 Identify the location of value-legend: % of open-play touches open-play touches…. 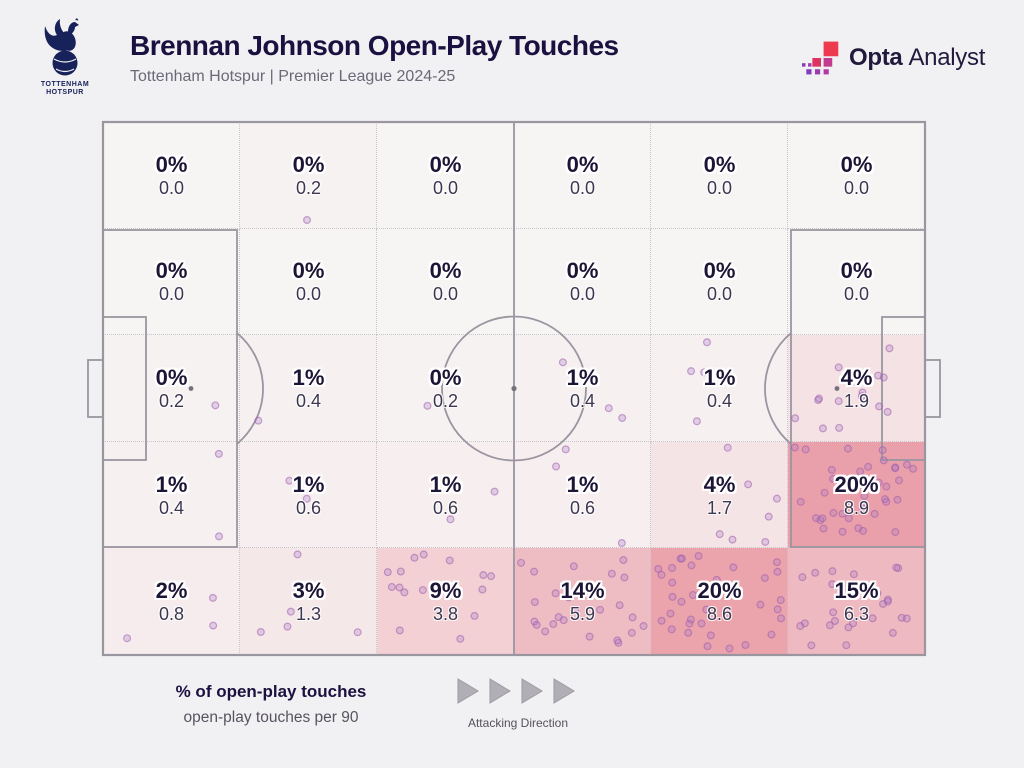
(271, 704).